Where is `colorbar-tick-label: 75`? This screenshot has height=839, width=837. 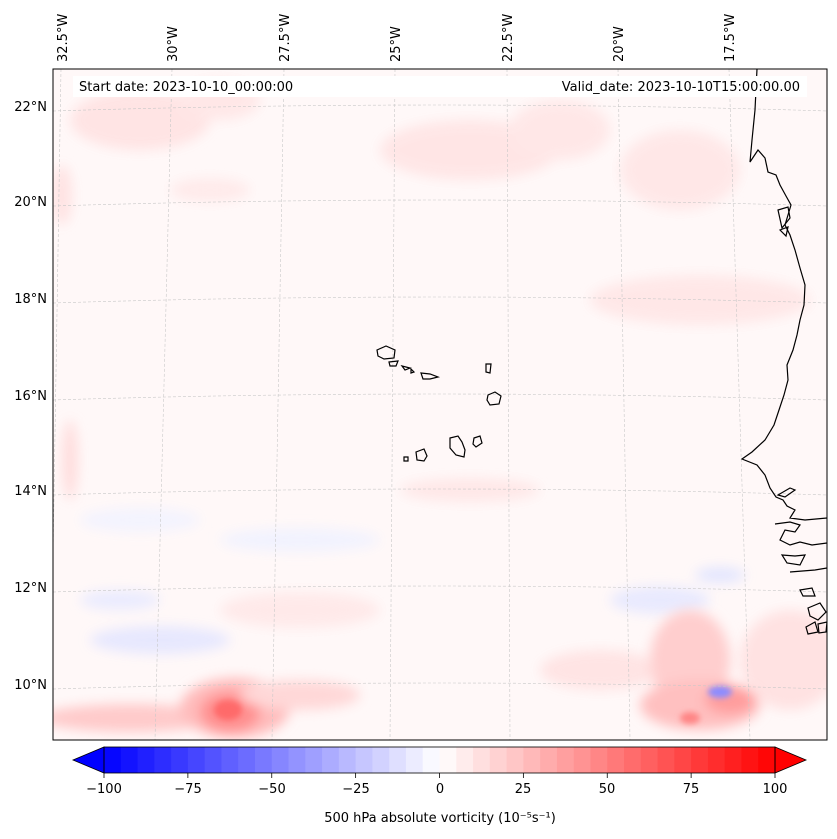
colorbar-tick-label: 75 is located at coordinates (691, 789).